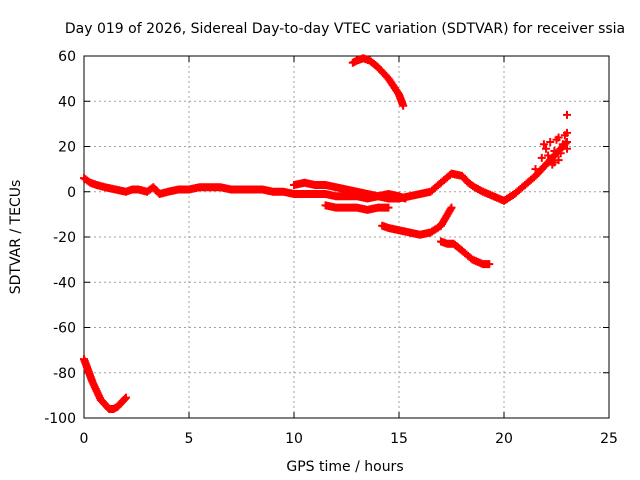 The height and width of the screenshot is (480, 640). I want to click on y-tick-label: -40, so click(64, 283).